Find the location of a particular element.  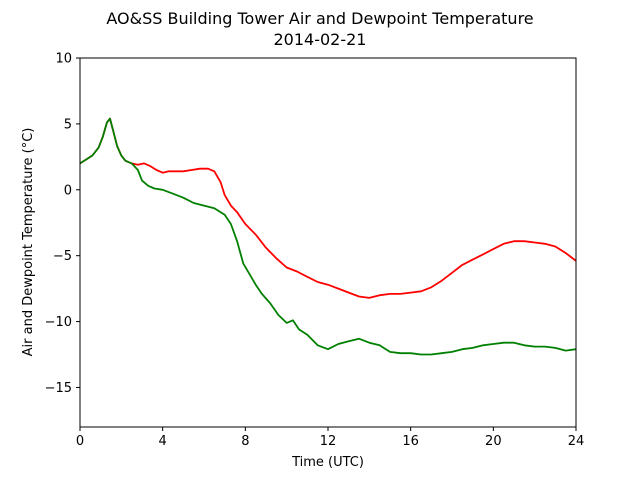

x-tick-label: 16 is located at coordinates (410, 441).